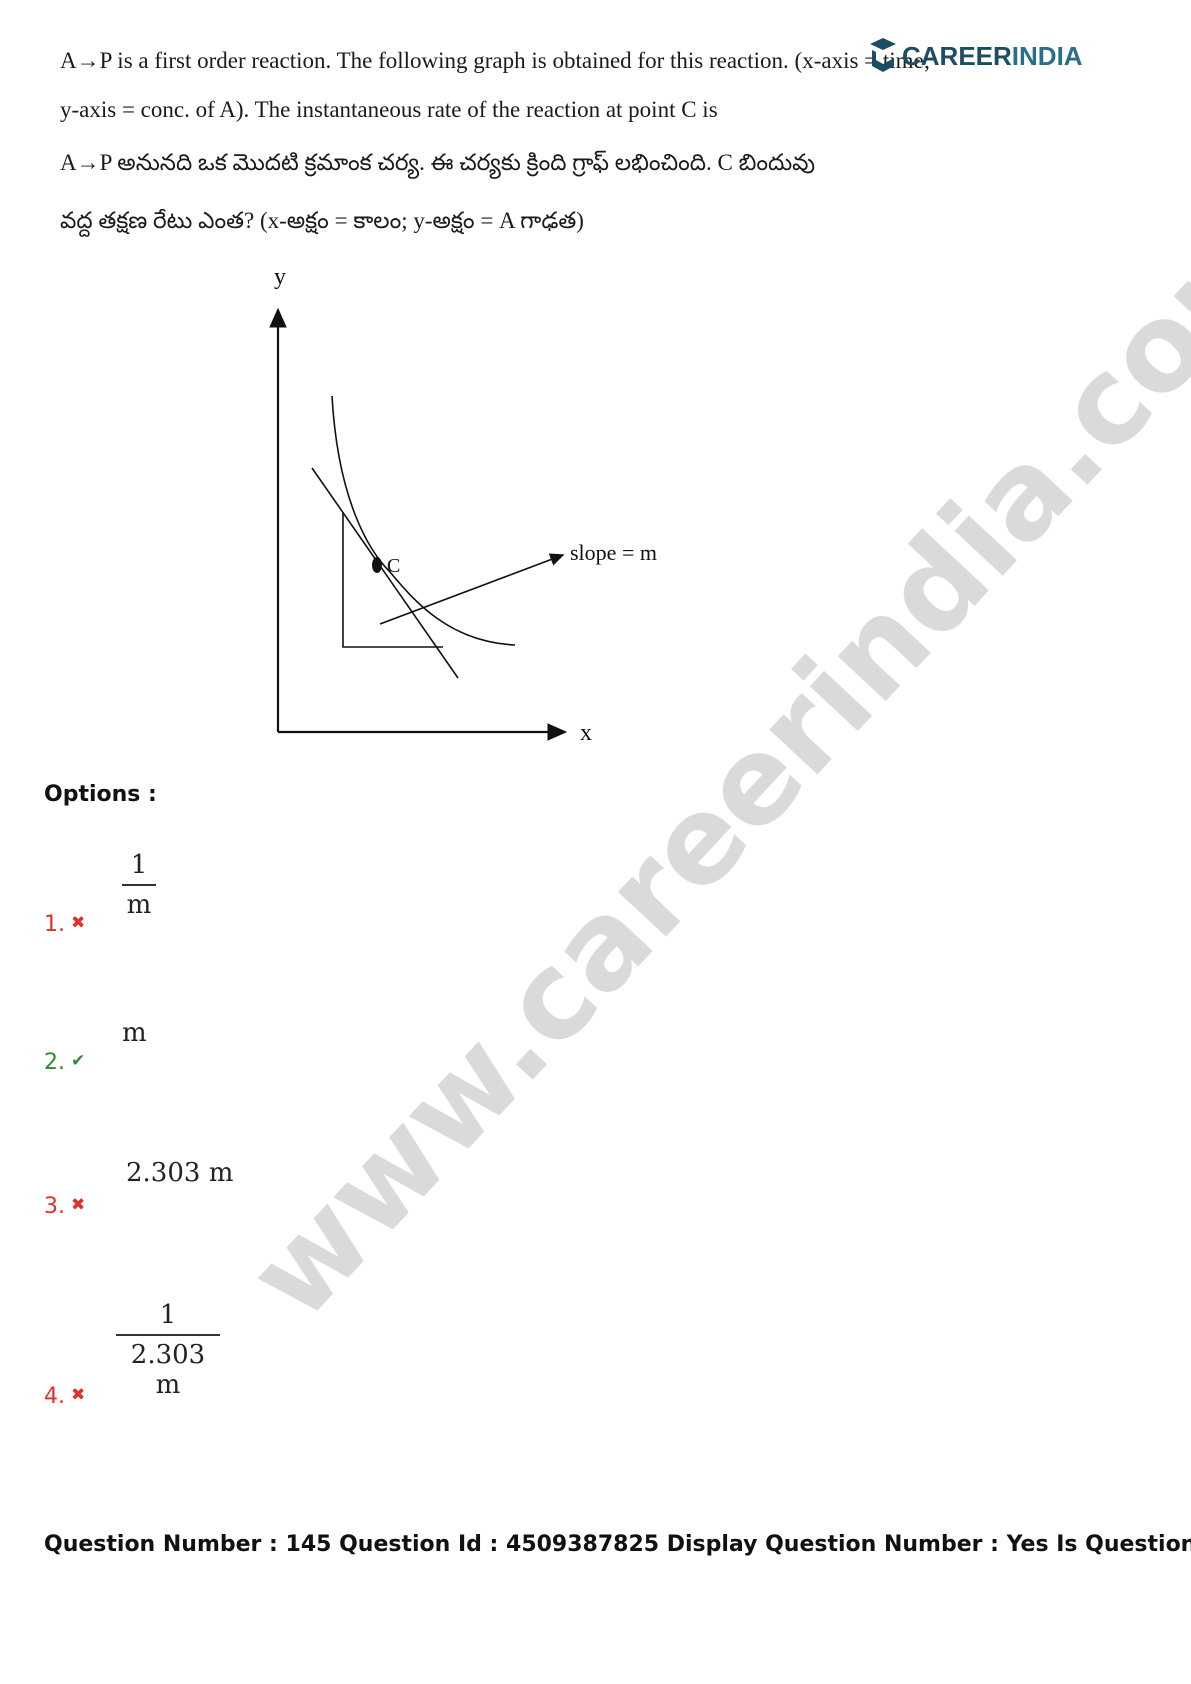 The height and width of the screenshot is (1684, 1191). I want to click on option-4-number: 4. ✖, so click(65, 1396).